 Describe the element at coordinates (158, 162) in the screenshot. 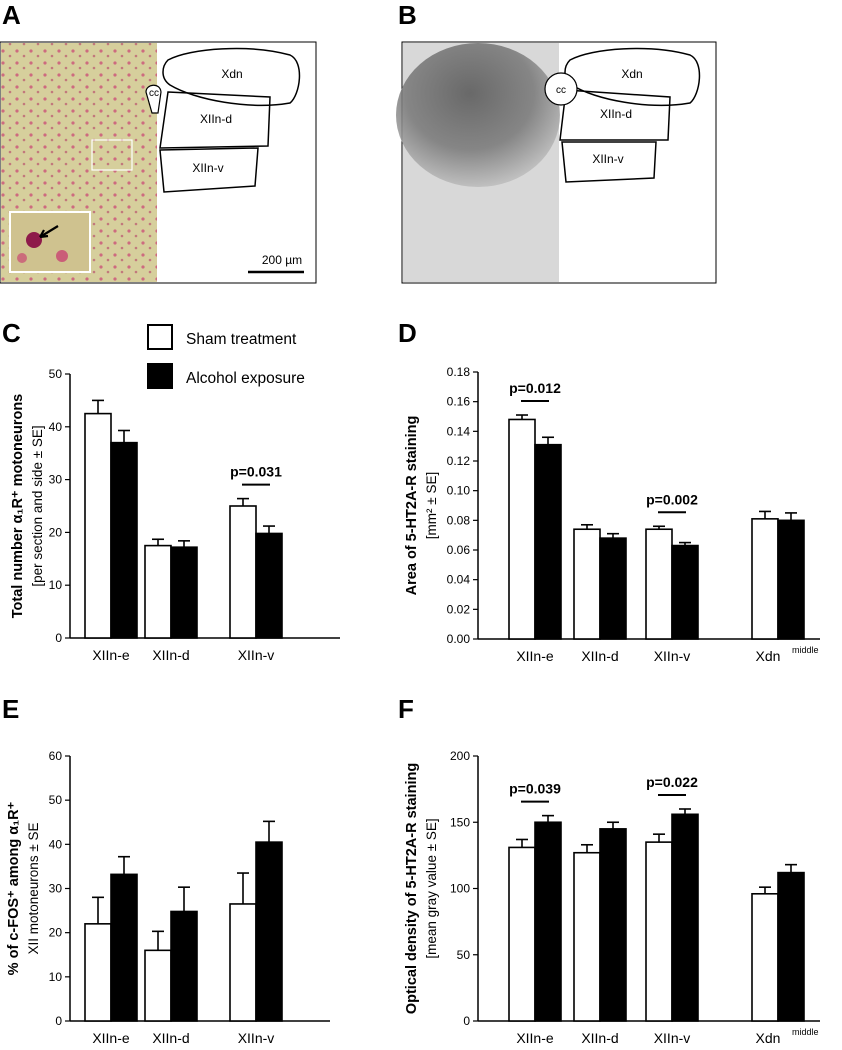

I see `panel-a-image: Xdn XIIn-d XIIn-v cc 200 µm` at that location.